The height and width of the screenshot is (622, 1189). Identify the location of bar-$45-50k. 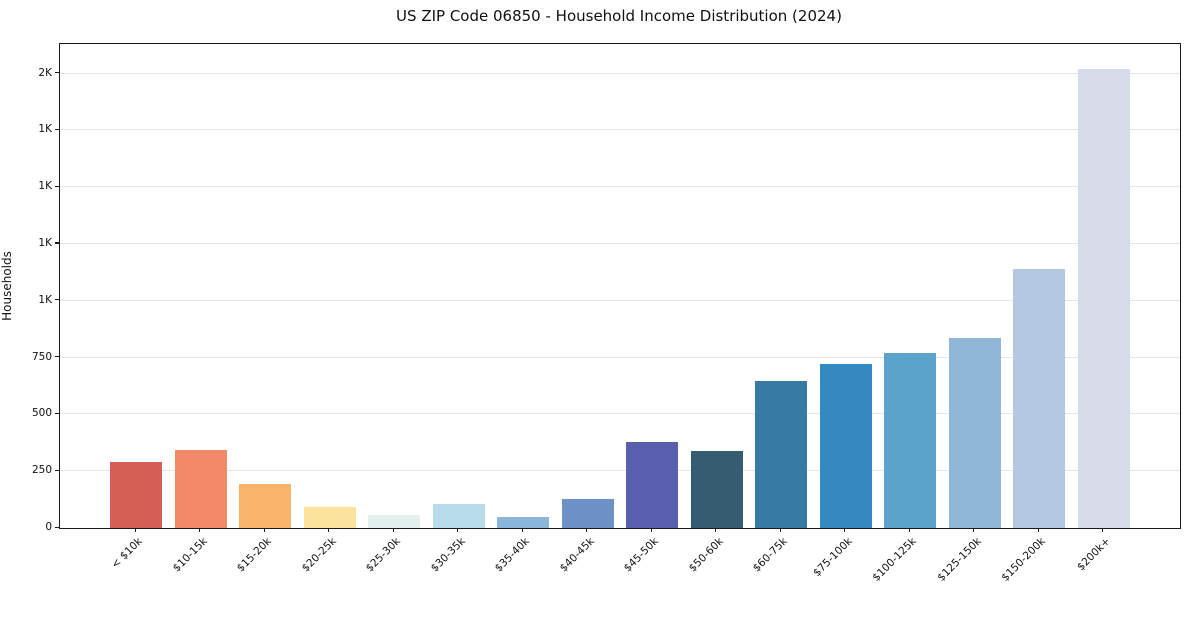
(652, 484).